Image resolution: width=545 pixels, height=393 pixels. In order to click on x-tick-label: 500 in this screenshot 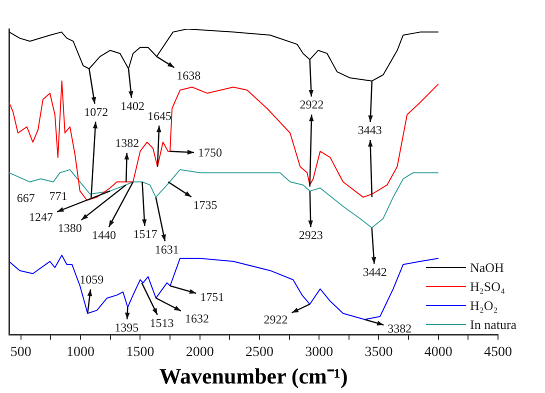, I will do `click(21, 352)`.